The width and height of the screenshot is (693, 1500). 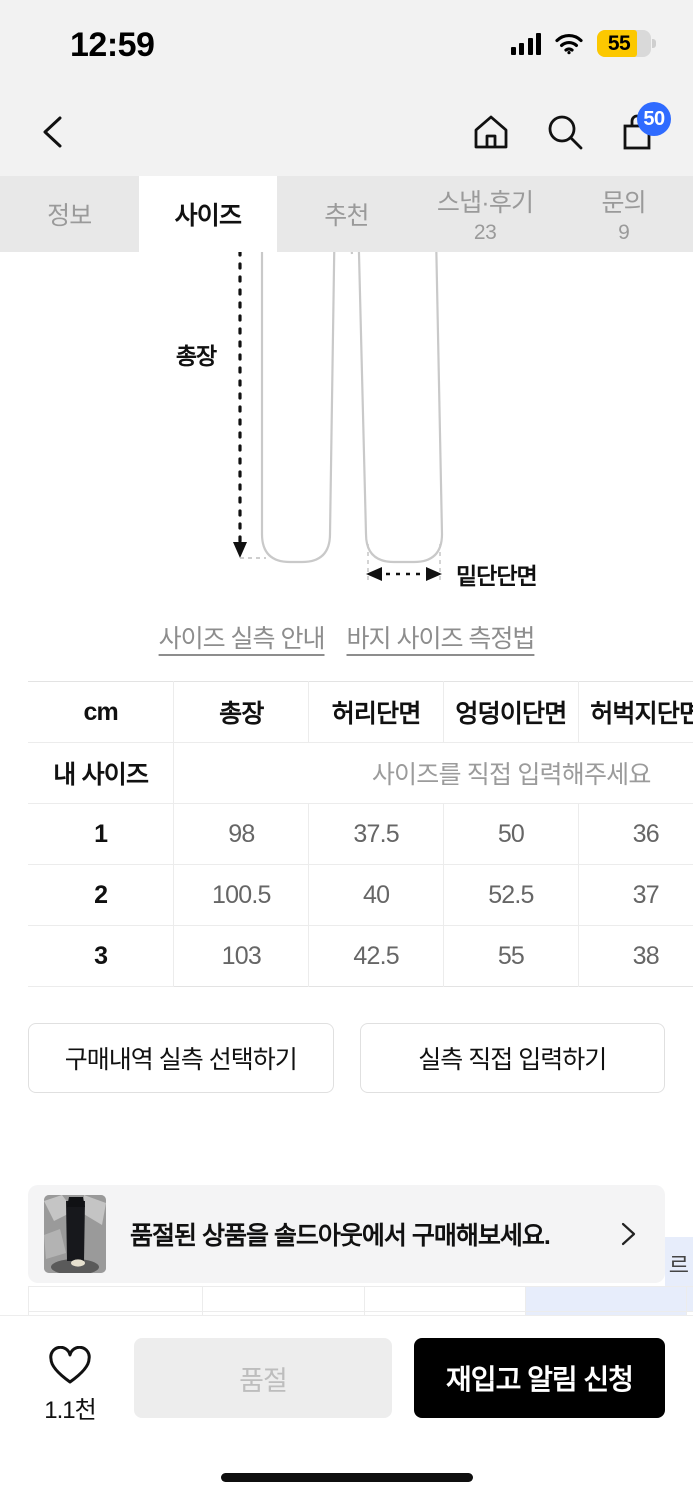 What do you see at coordinates (241, 895) in the screenshot?
I see `cell-total-length: 100.5` at bounding box center [241, 895].